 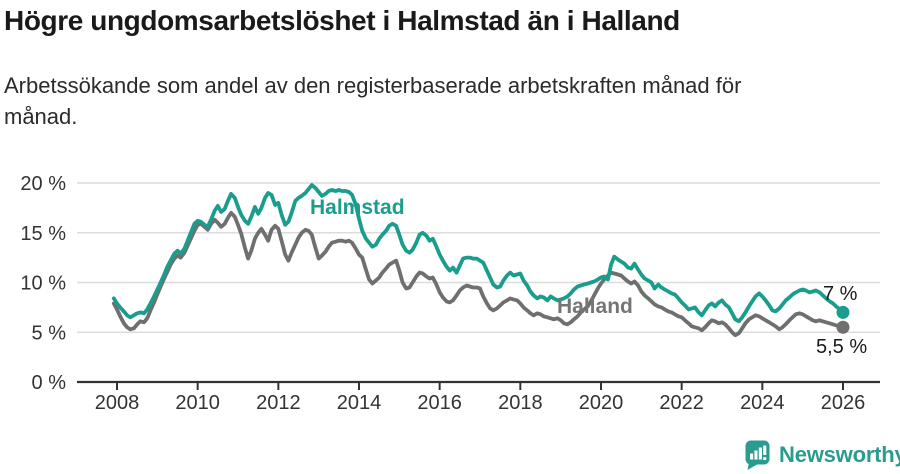 I want to click on y-tick-label-15: 15 %, so click(x=43, y=234).